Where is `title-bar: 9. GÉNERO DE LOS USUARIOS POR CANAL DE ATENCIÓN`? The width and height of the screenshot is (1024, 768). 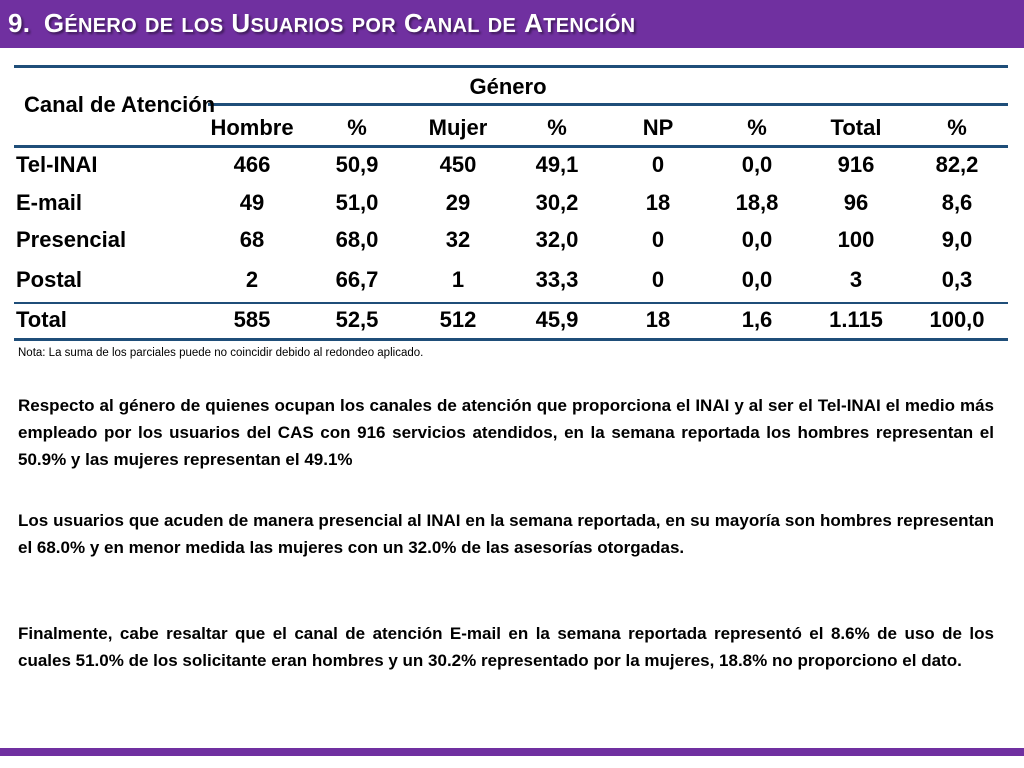
title-bar: 9. GÉNERO DE LOS USUARIOS POR CANAL DE ATENCIÓN is located at coordinates (512, 24).